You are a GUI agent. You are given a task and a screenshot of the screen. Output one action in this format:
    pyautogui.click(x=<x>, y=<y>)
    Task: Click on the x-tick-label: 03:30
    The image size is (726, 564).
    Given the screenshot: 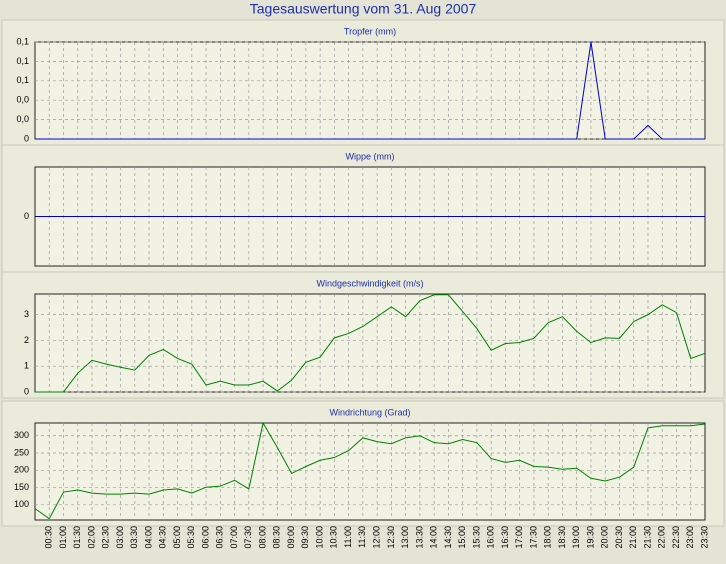 What is the action you would take?
    pyautogui.click(x=134, y=537)
    